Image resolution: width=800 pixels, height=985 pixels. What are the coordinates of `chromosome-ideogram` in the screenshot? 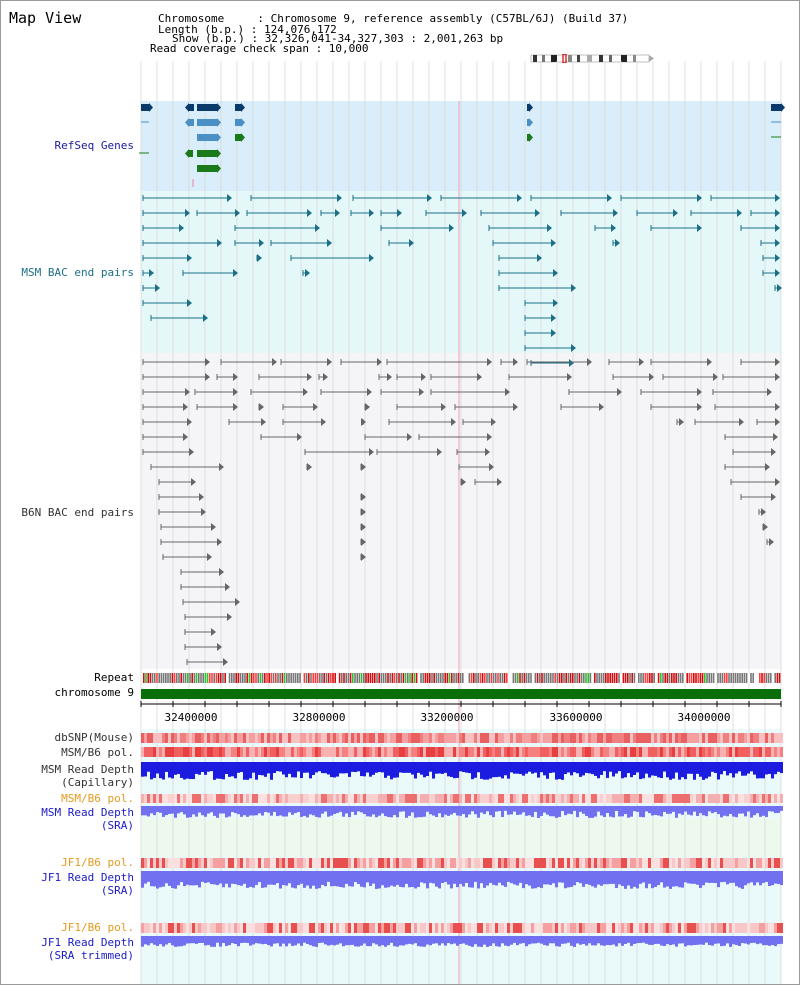 It's located at (592, 58).